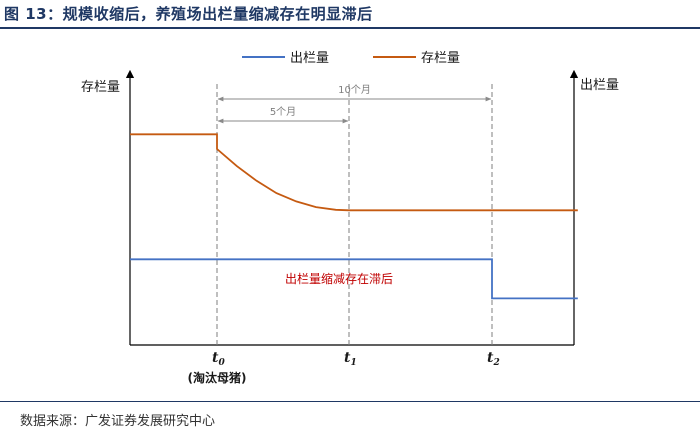 This screenshot has height=437, width=700. What do you see at coordinates (283, 112) in the screenshot?
I see `span-label-0: 5个月` at bounding box center [283, 112].